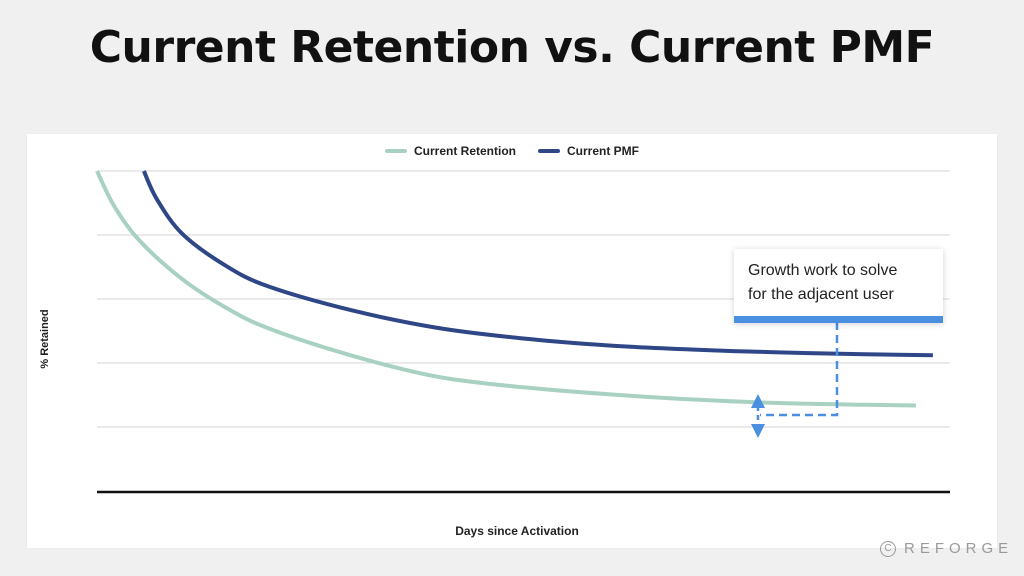  Describe the element at coordinates (603, 151) in the screenshot. I see `legend-label-current-pmf: Current PMF` at that location.